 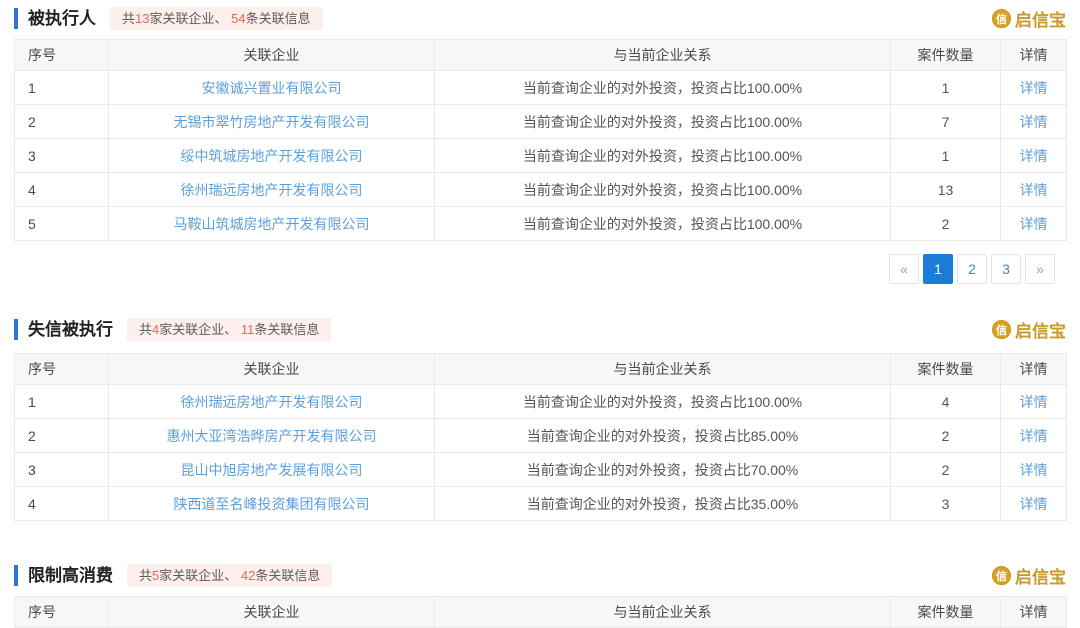 What do you see at coordinates (662, 503) in the screenshot?
I see `relation-text: 当前查询企业的对外投资，投资占比35.00%` at bounding box center [662, 503].